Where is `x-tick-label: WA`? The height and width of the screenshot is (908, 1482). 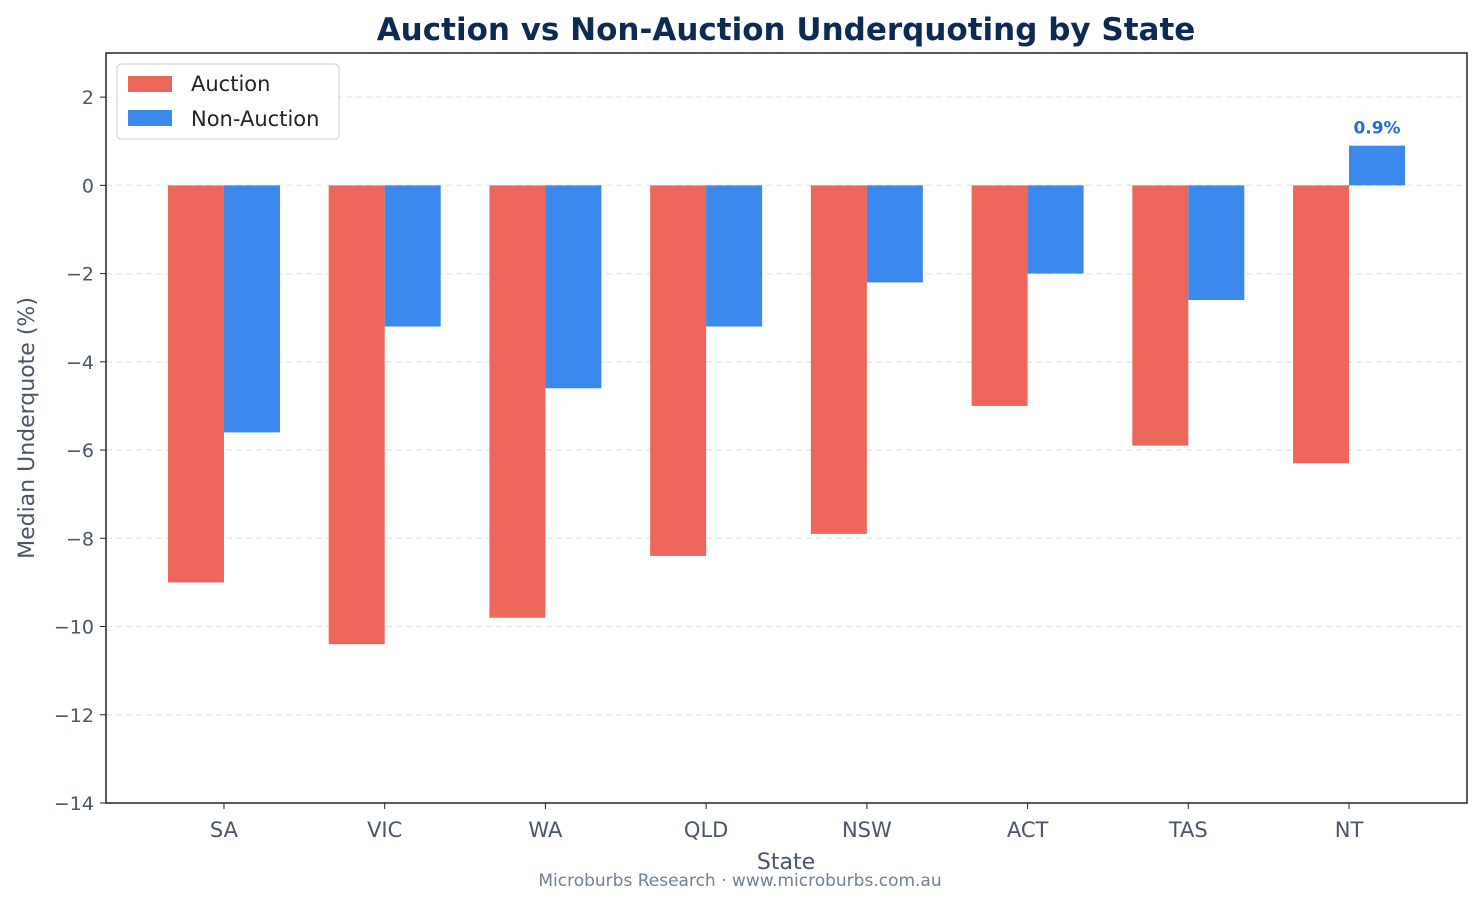
x-tick-label: WA is located at coordinates (545, 830).